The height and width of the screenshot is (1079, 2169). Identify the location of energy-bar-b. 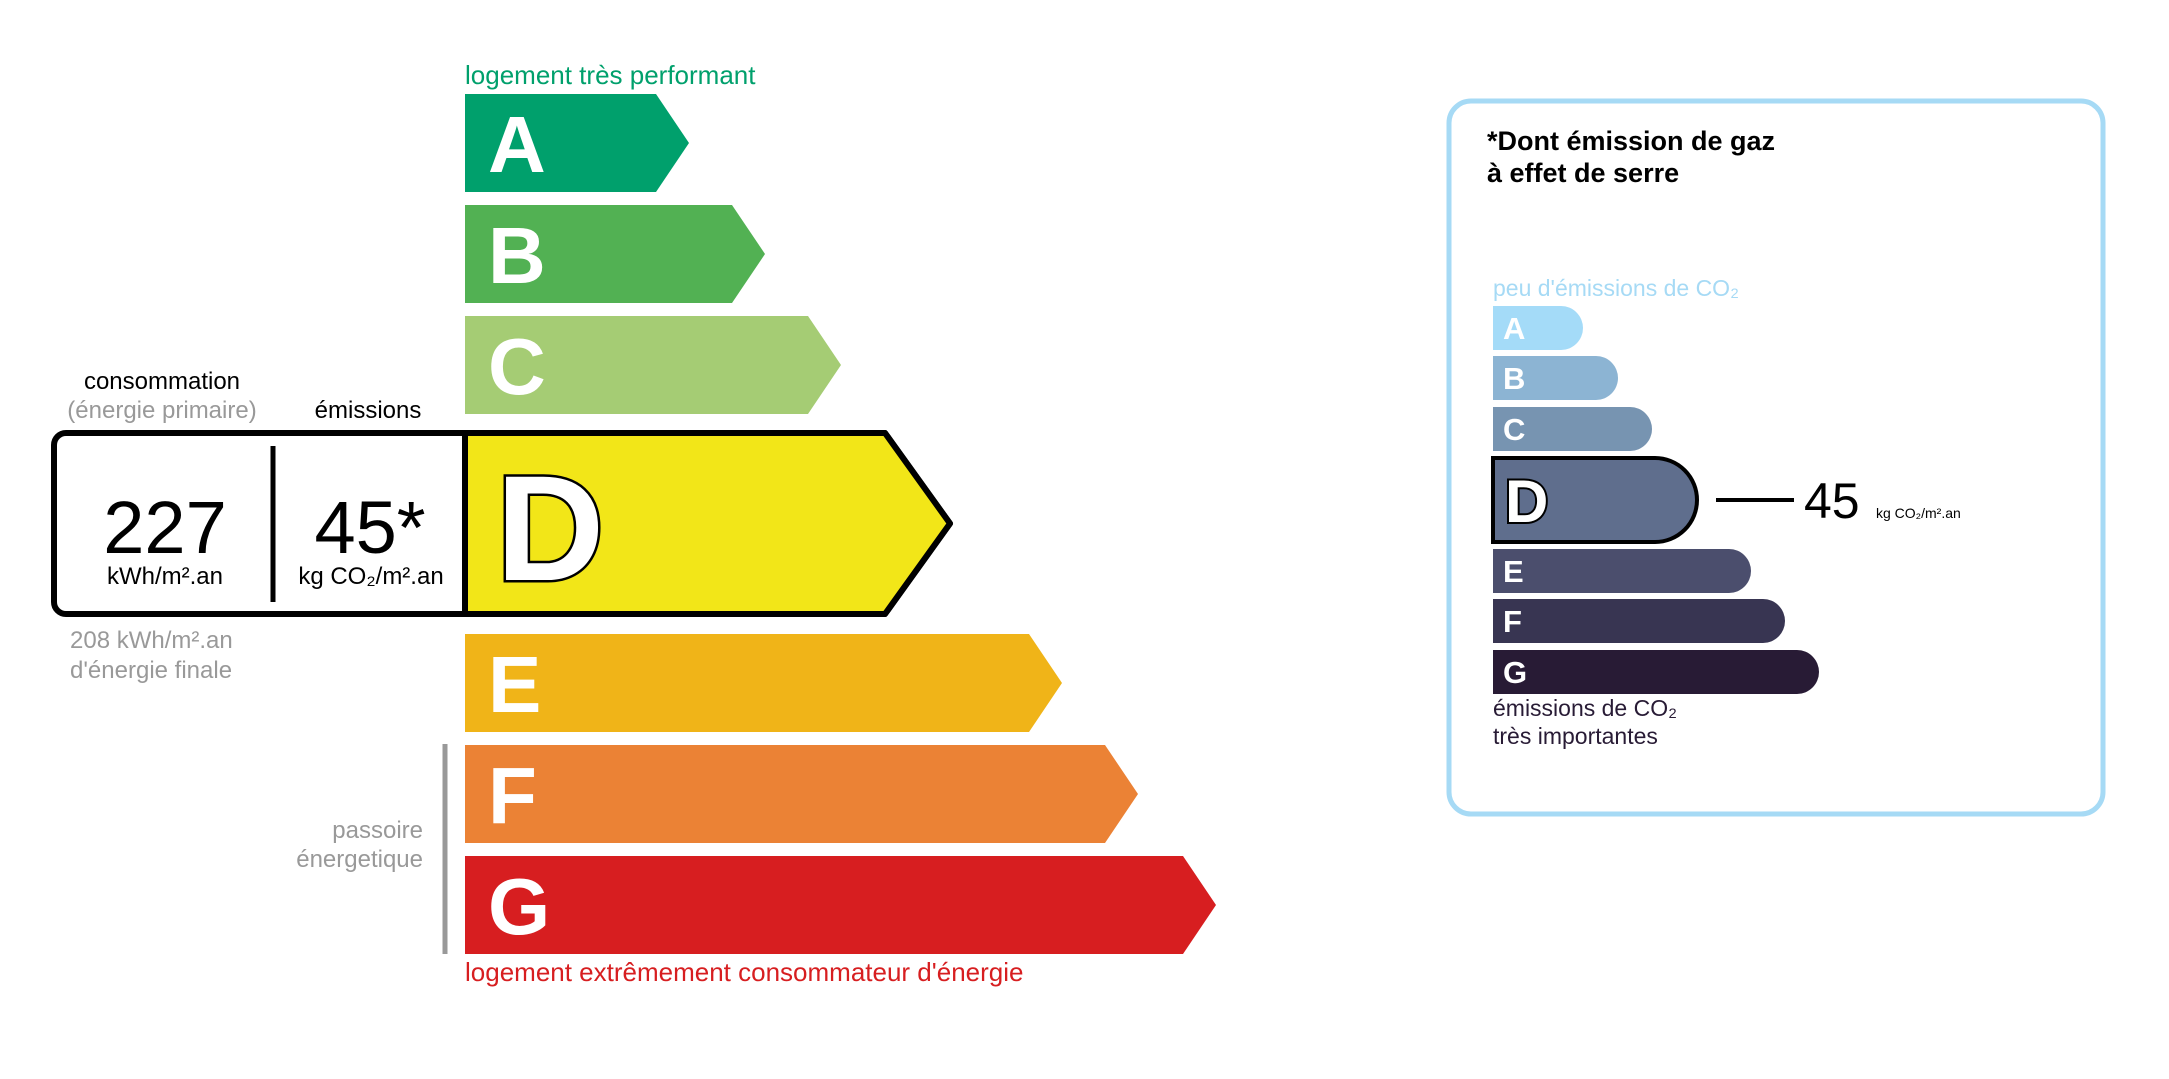
(615, 254).